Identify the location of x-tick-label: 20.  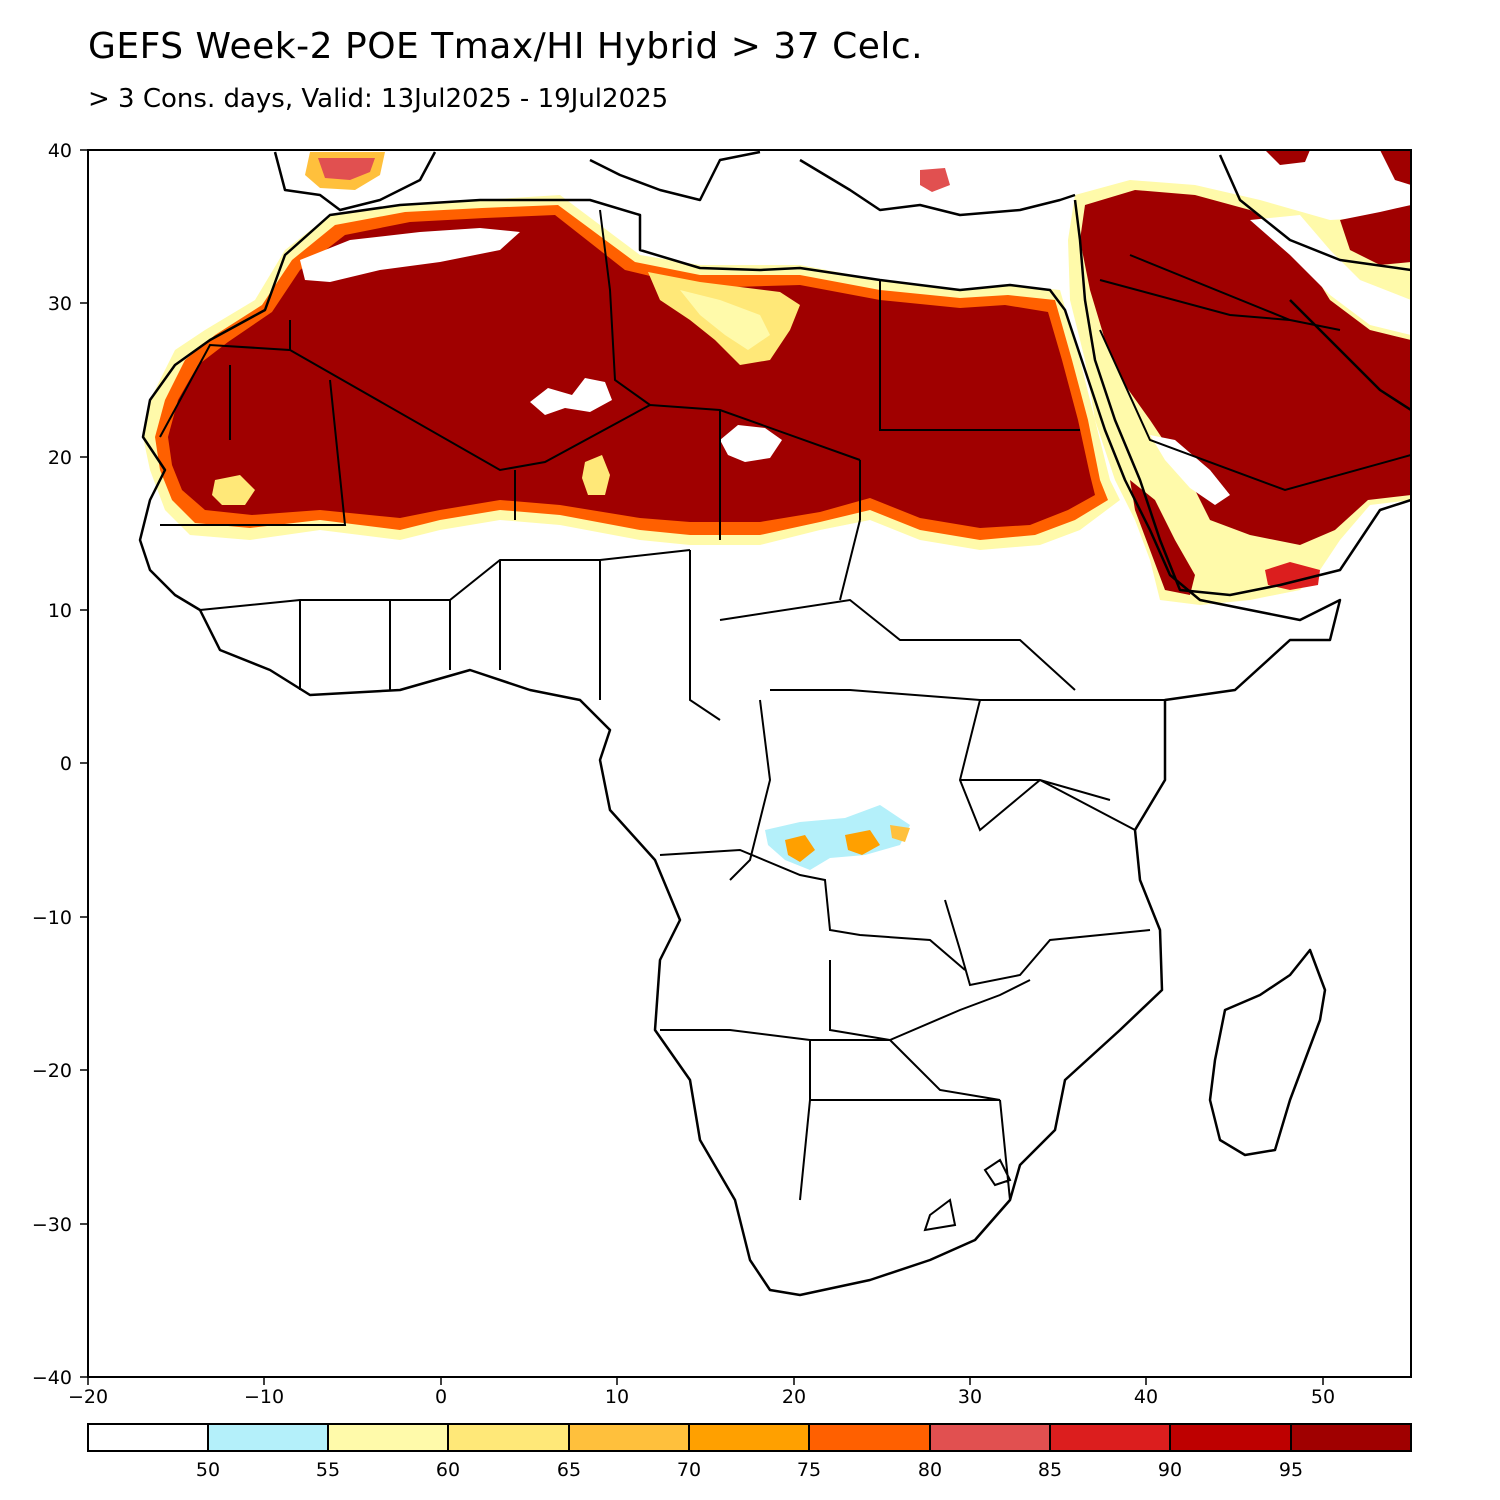
(794, 1397).